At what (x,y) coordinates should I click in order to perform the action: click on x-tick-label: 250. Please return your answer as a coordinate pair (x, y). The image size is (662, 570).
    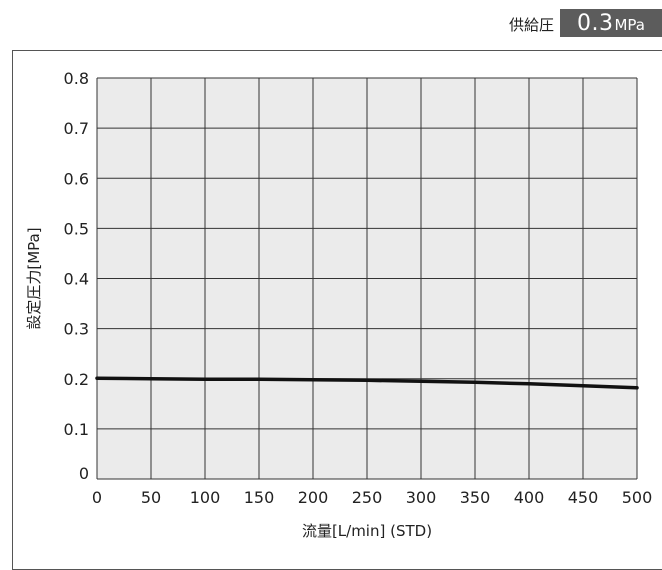
    Looking at the image, I should click on (367, 497).